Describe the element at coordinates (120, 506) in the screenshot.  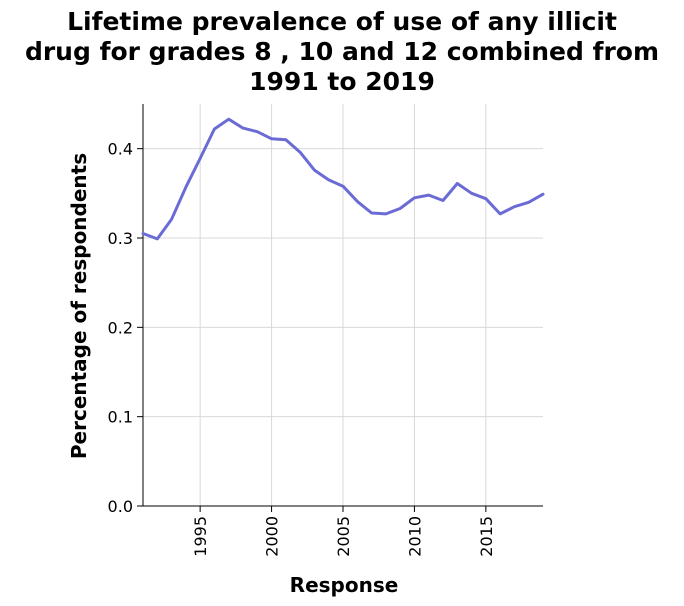
I see `y-tick-label: 0.0` at that location.